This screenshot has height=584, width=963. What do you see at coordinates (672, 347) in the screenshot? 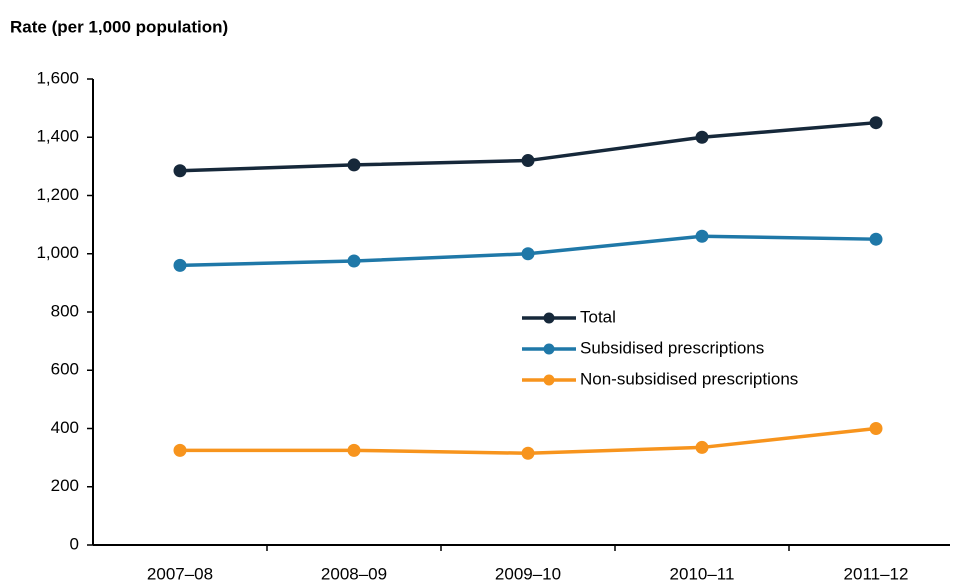
I see `legend-label: Subsidised prescriptions` at bounding box center [672, 347].